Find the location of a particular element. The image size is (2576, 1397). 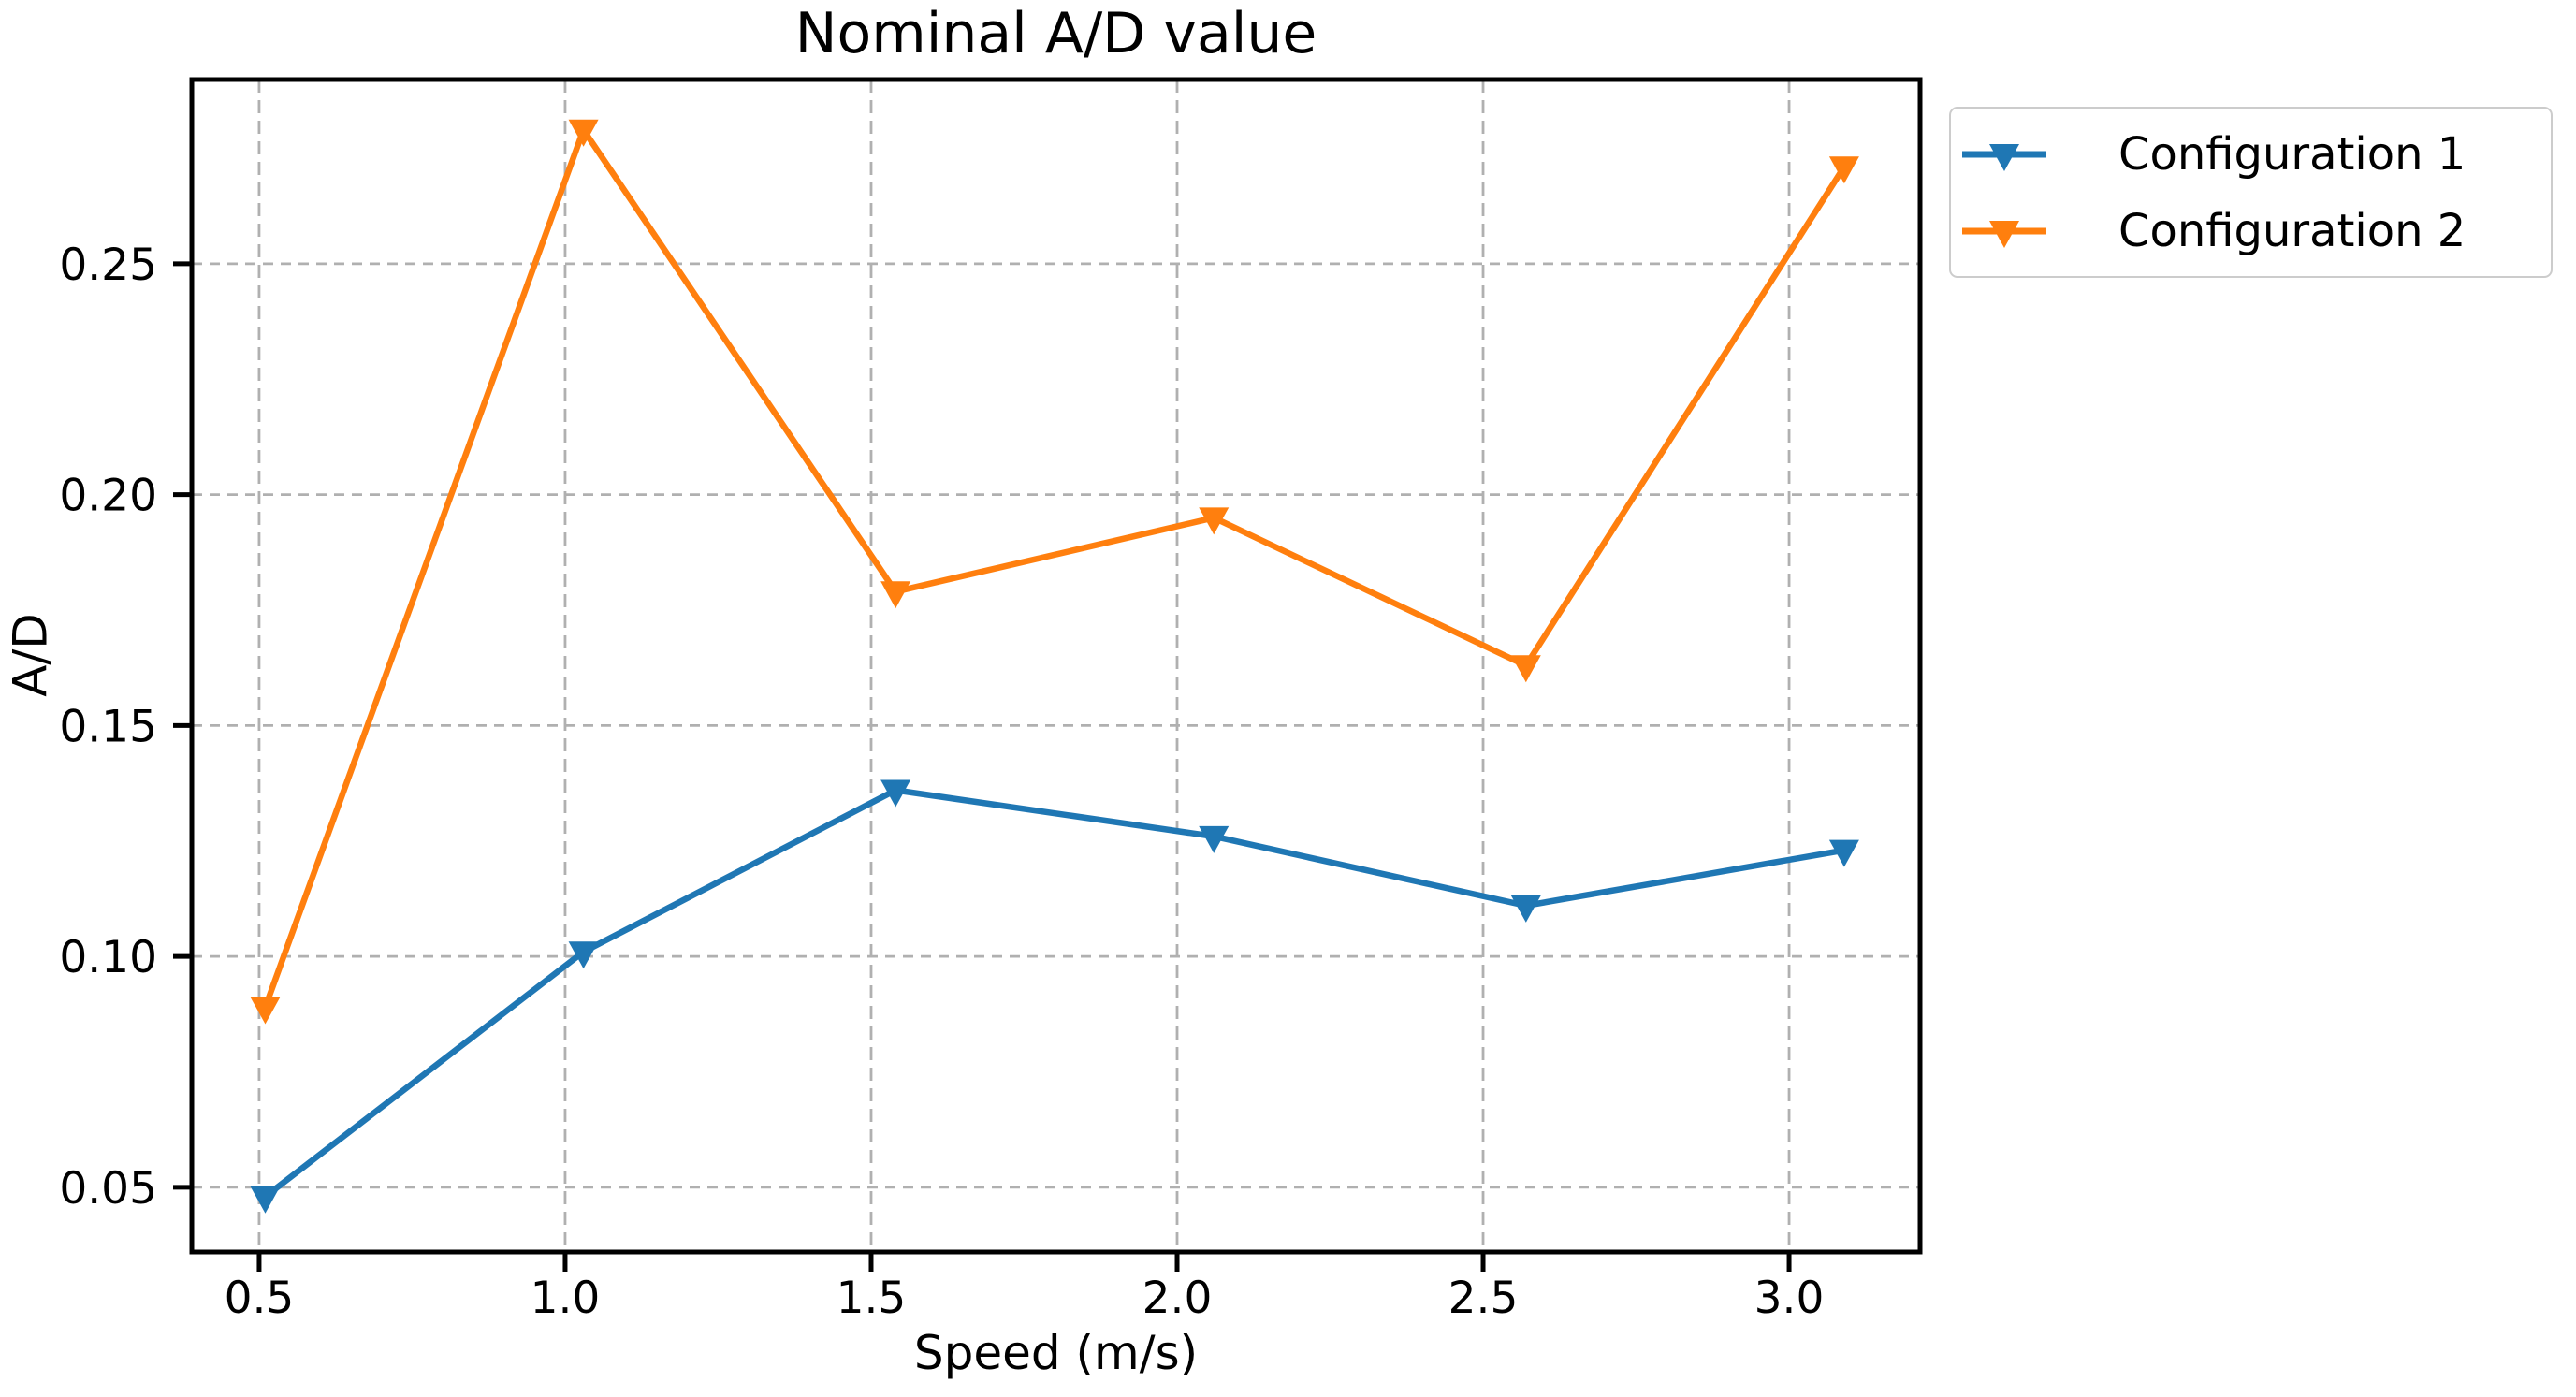

chart-title: Nominal A/D value is located at coordinates (1055, 34).